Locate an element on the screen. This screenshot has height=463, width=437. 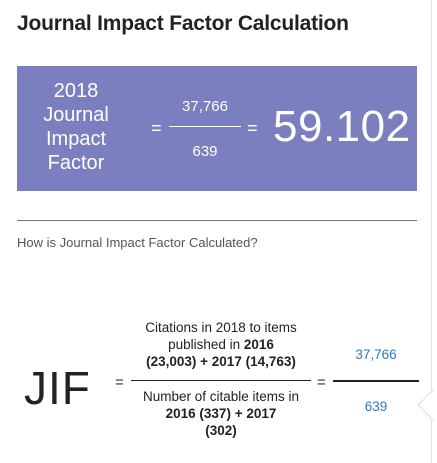
value-fraction: 37,766 639 is located at coordinates (376, 381).